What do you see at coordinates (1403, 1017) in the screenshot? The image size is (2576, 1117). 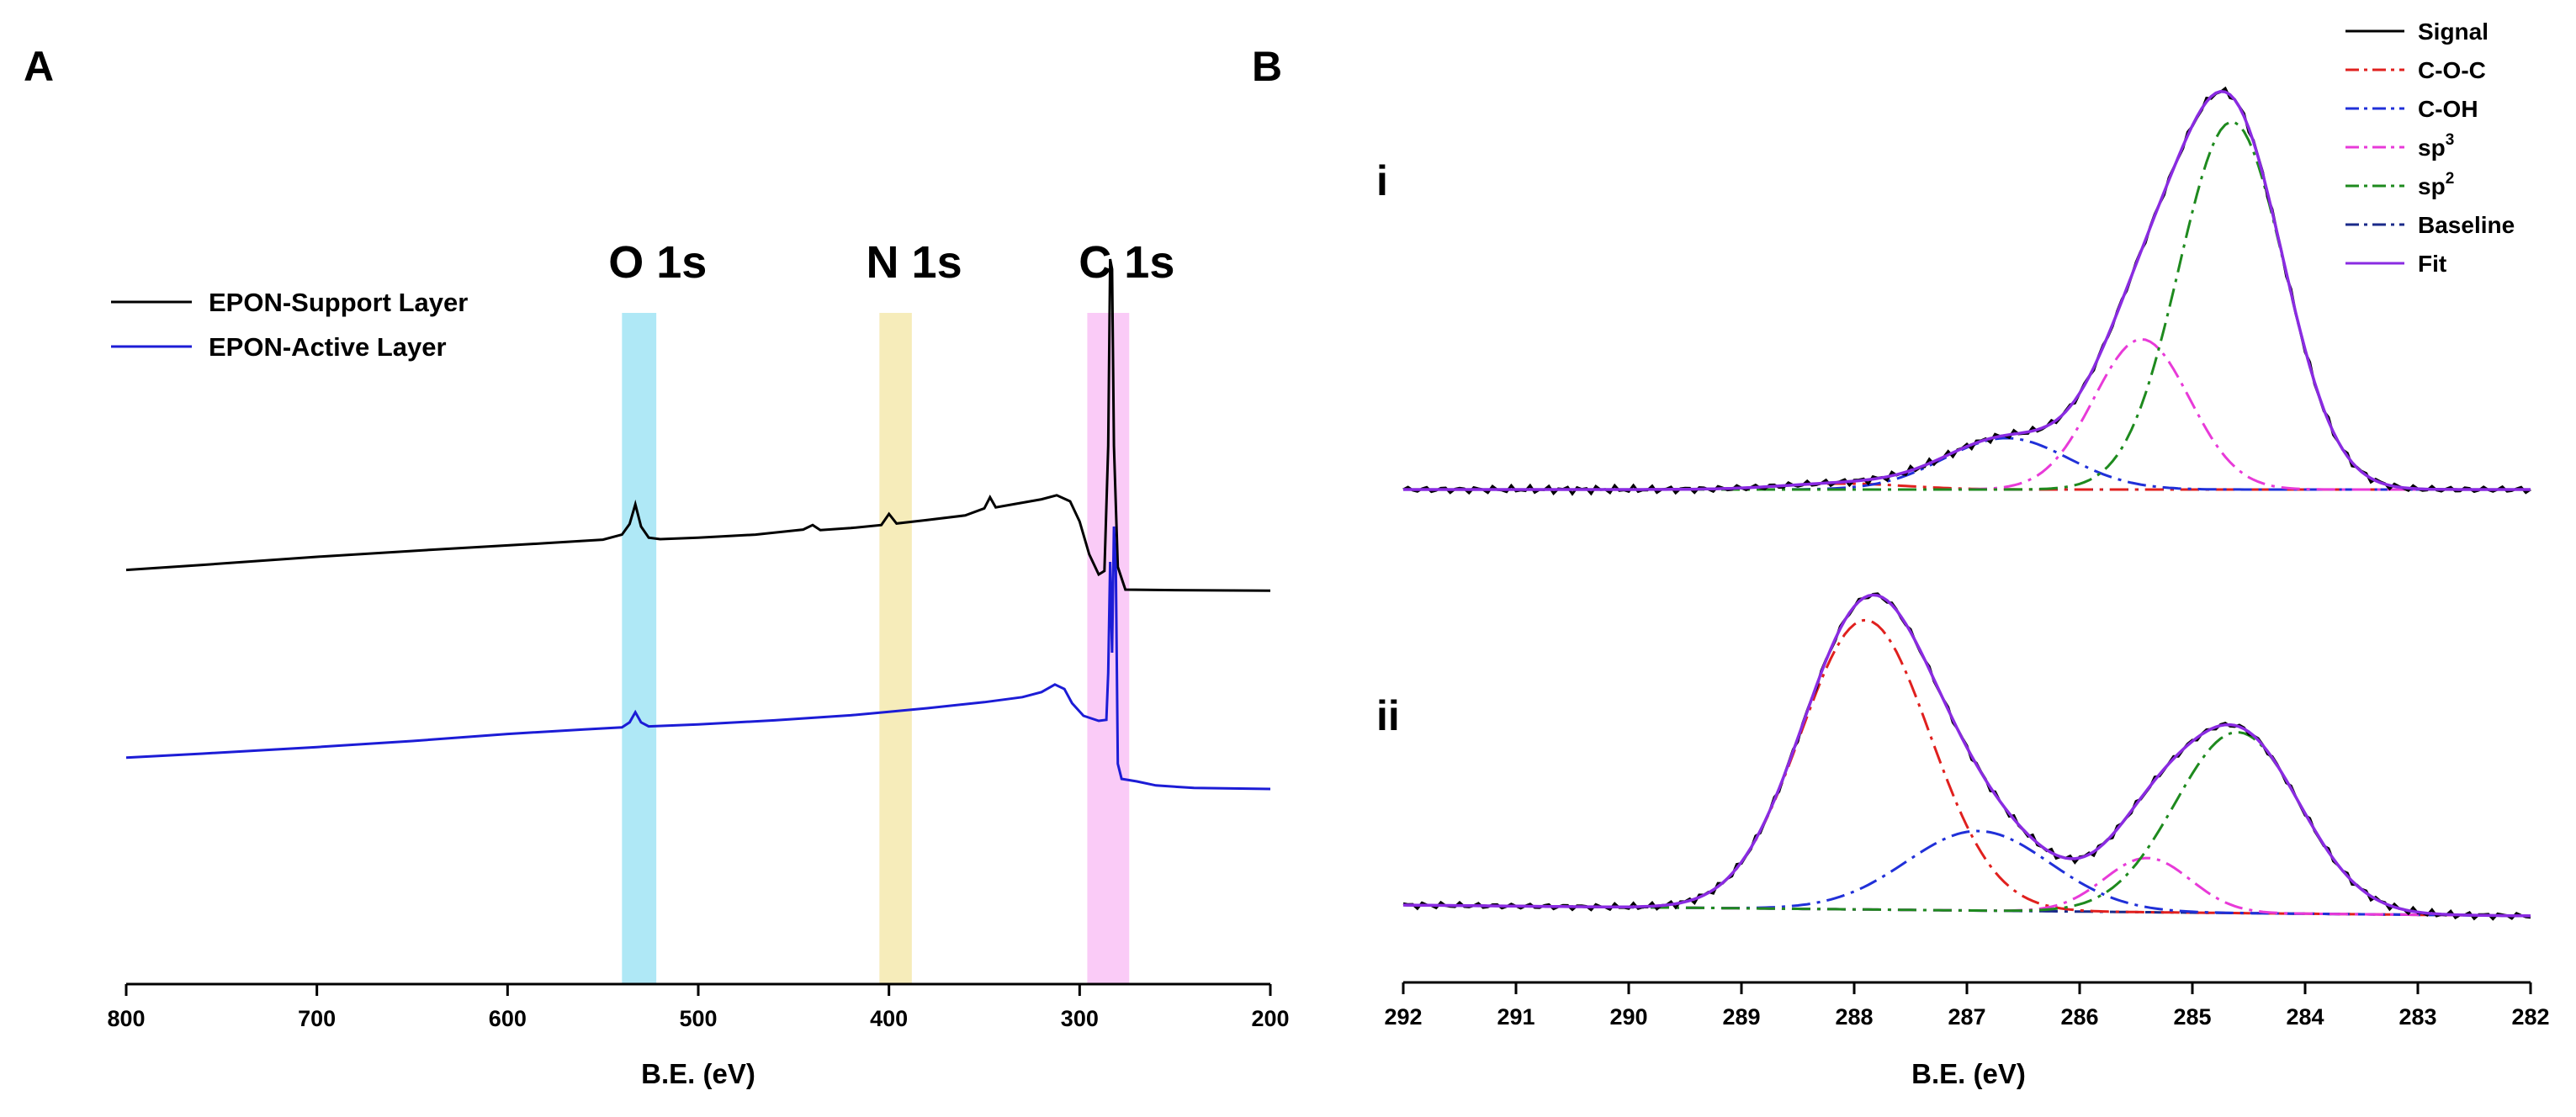 I see `x-tick-label: 292` at bounding box center [1403, 1017].